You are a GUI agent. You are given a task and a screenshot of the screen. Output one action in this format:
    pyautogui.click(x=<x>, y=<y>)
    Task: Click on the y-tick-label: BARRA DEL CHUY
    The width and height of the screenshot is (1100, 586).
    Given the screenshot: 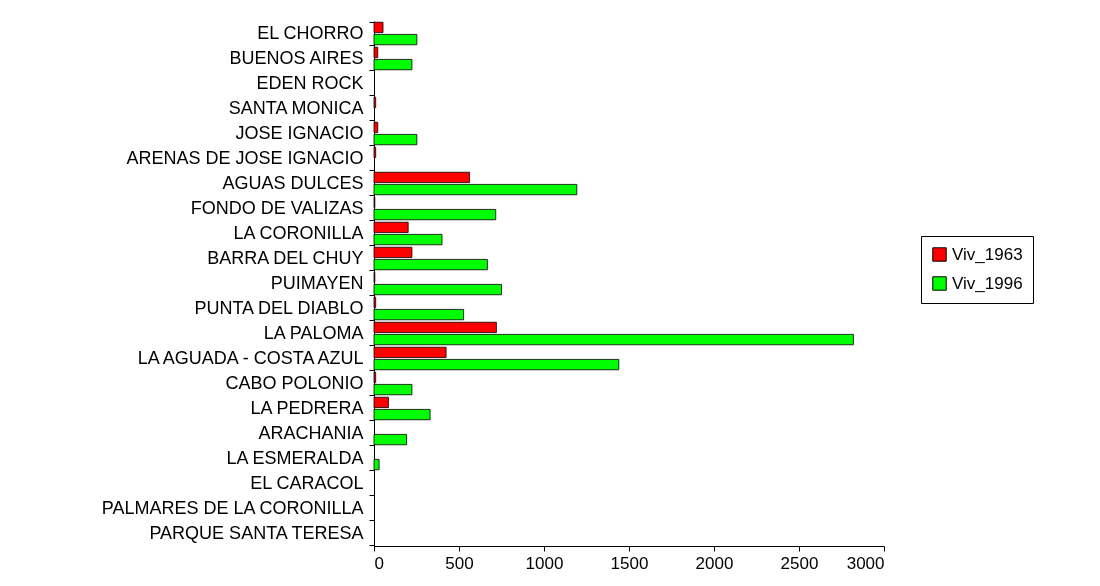 What is the action you would take?
    pyautogui.click(x=285, y=258)
    